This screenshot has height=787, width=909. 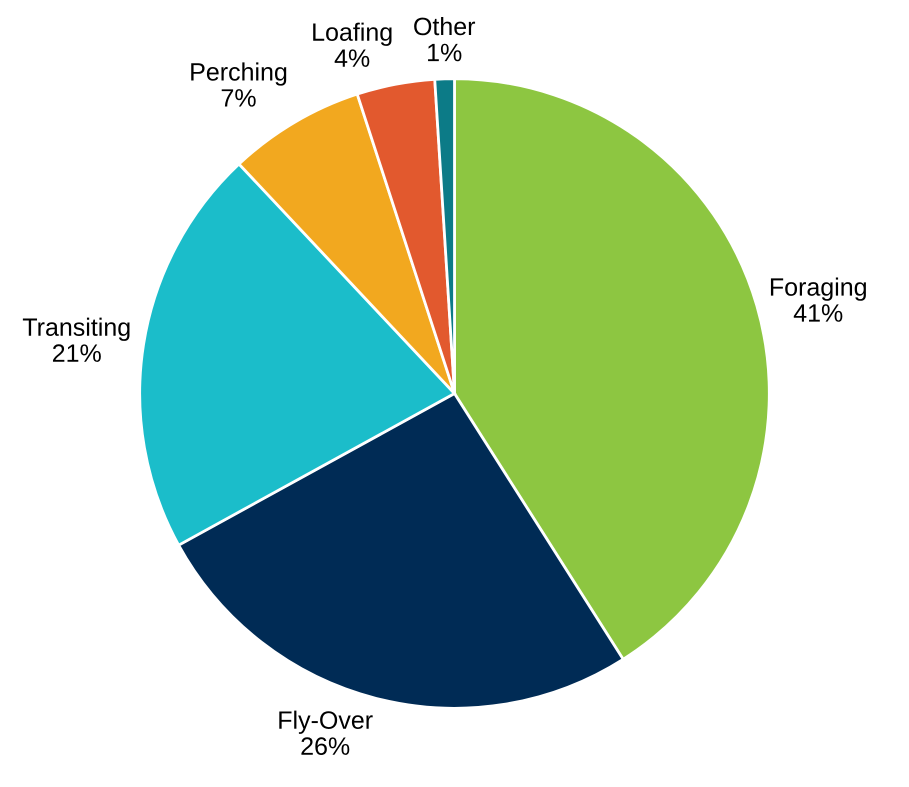 What do you see at coordinates (76, 329) in the screenshot?
I see `slice-label: Transiting` at bounding box center [76, 329].